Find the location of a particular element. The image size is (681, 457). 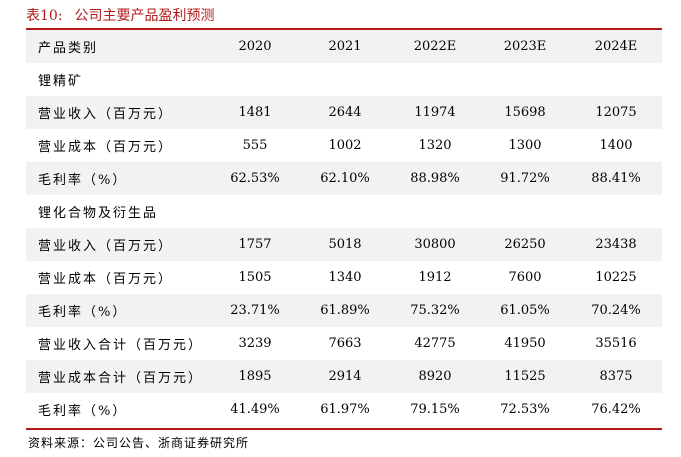

table-row: 营业成本（百万元） 555 1002 1320 1300 1400 is located at coordinates (344, 145).